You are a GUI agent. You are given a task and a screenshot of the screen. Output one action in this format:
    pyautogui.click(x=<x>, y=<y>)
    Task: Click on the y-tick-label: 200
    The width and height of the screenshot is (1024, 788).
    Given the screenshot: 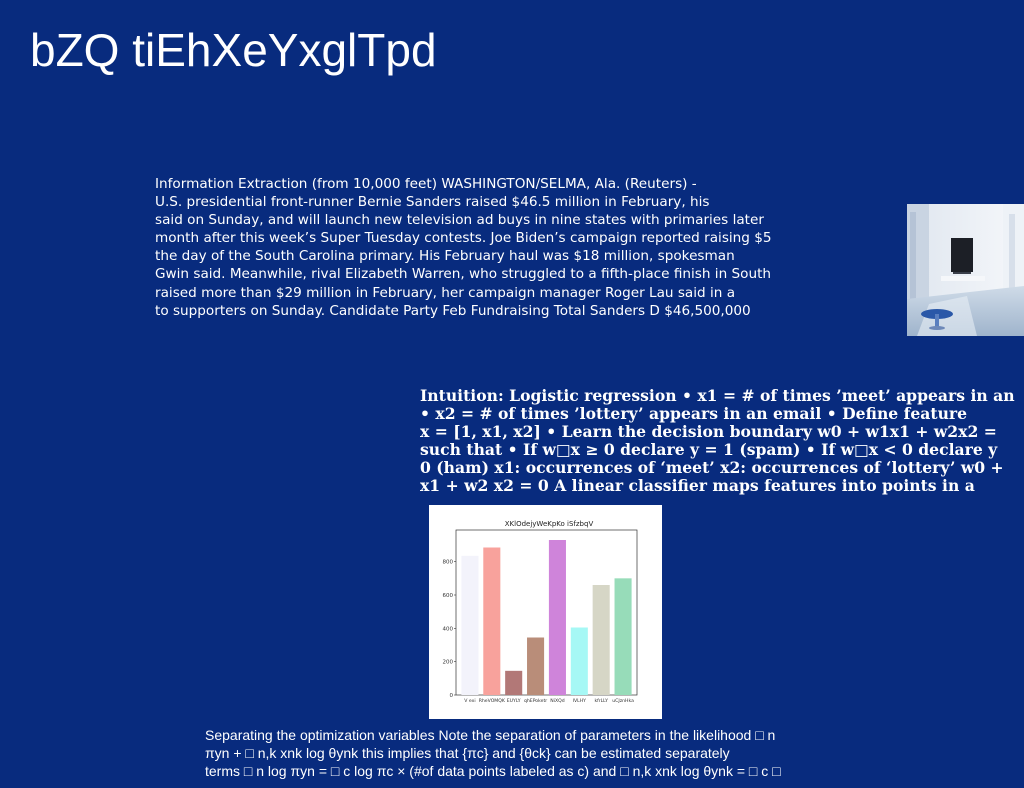 What is the action you would take?
    pyautogui.click(x=448, y=663)
    